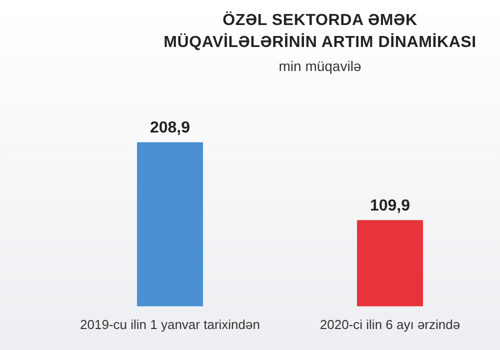  Describe the element at coordinates (320, 66) in the screenshot. I see `chart-subtitle: min müqavilə` at that location.